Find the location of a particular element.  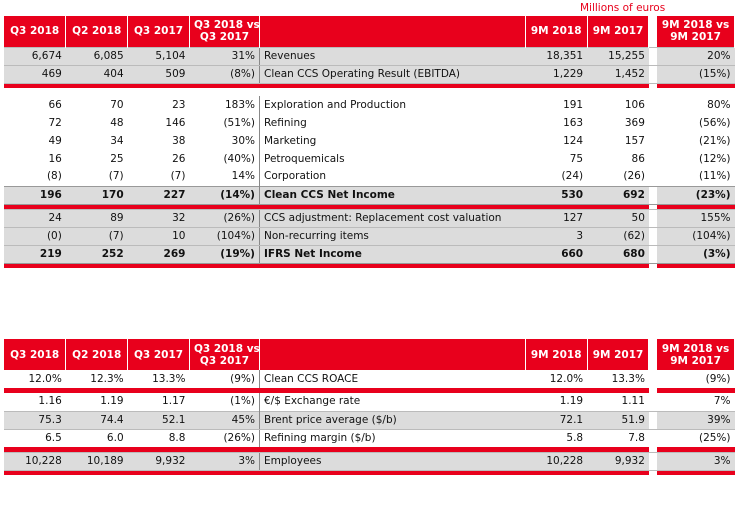

cell-m9-2017: 50 is located at coordinates (618, 218).